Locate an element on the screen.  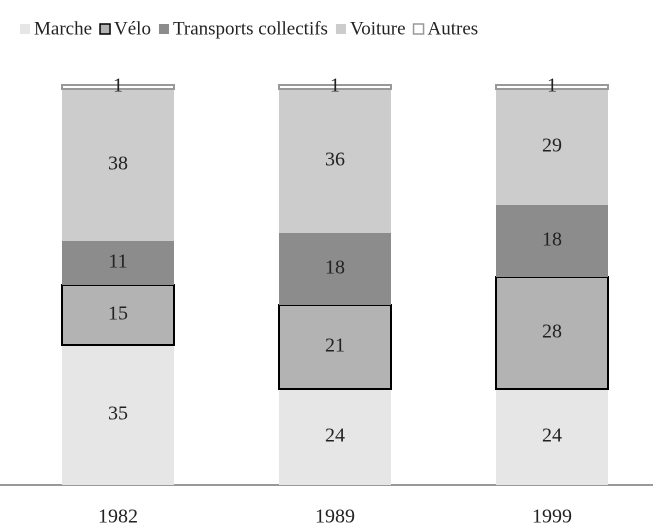
data-label: 36 is located at coordinates (335, 160).